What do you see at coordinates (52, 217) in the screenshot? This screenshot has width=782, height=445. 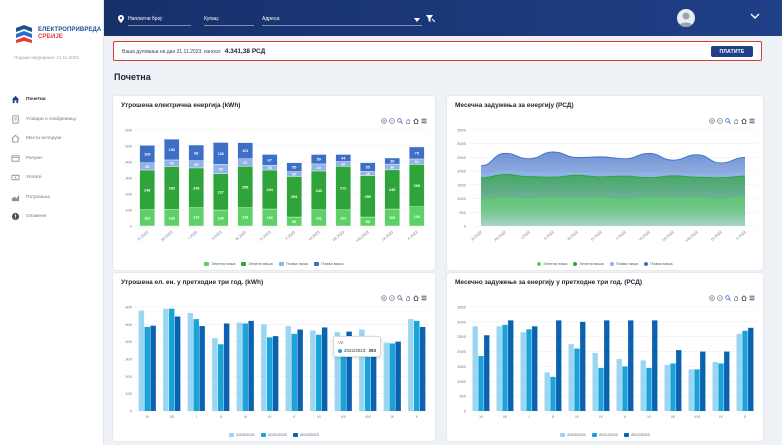 I see `sidebar-item-warnings: Опомене` at bounding box center [52, 217].